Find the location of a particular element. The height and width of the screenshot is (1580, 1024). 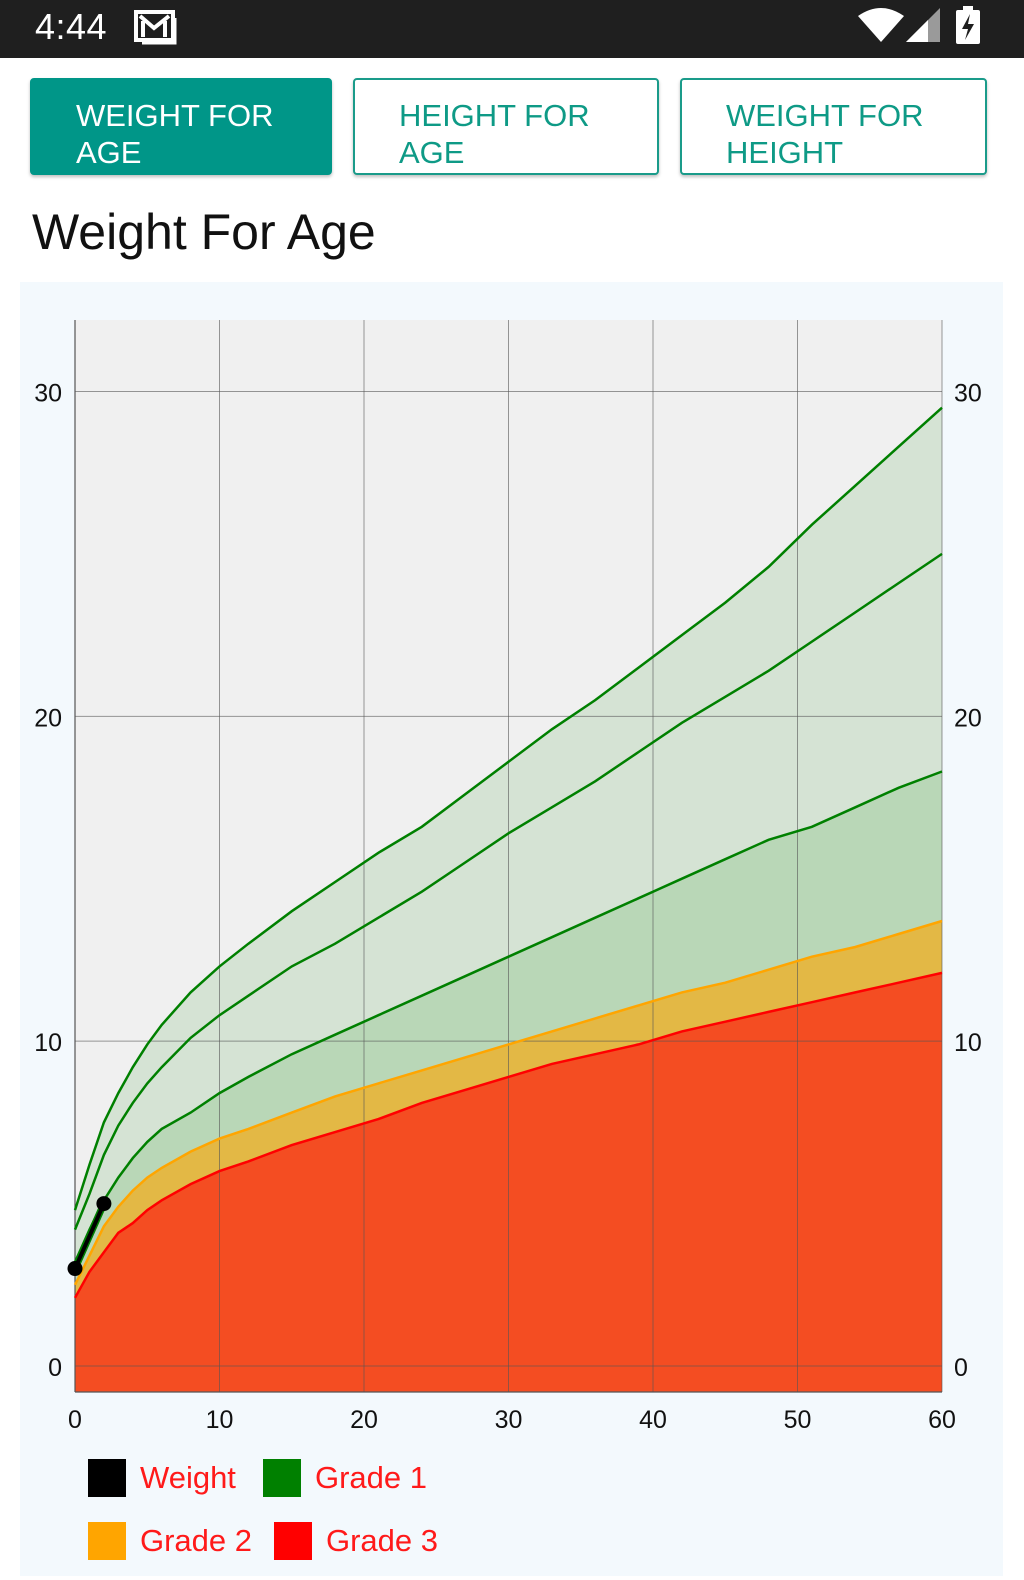

y-tick-label-left: 10 is located at coordinates (48, 1043).